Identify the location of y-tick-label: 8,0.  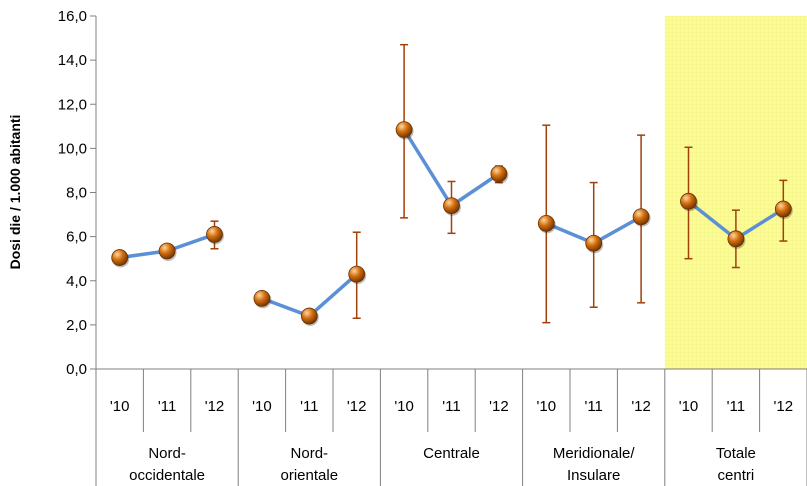
(76, 193).